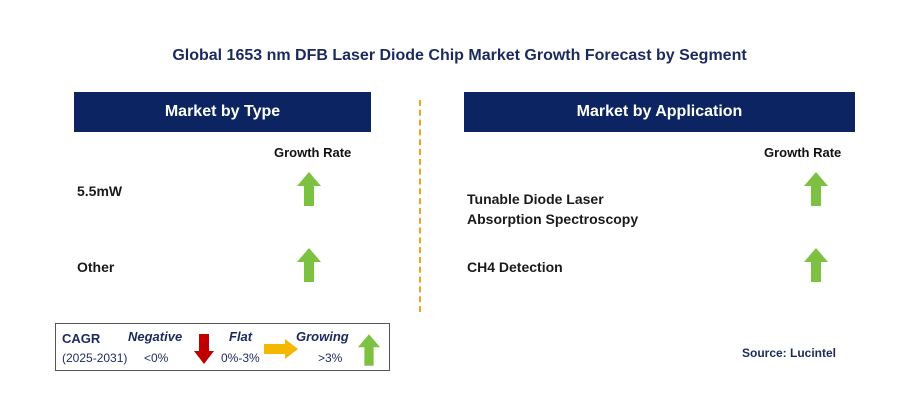 The height and width of the screenshot is (416, 919). What do you see at coordinates (313, 152) in the screenshot?
I see `type-growth-rate-label: Growth Rate` at bounding box center [313, 152].